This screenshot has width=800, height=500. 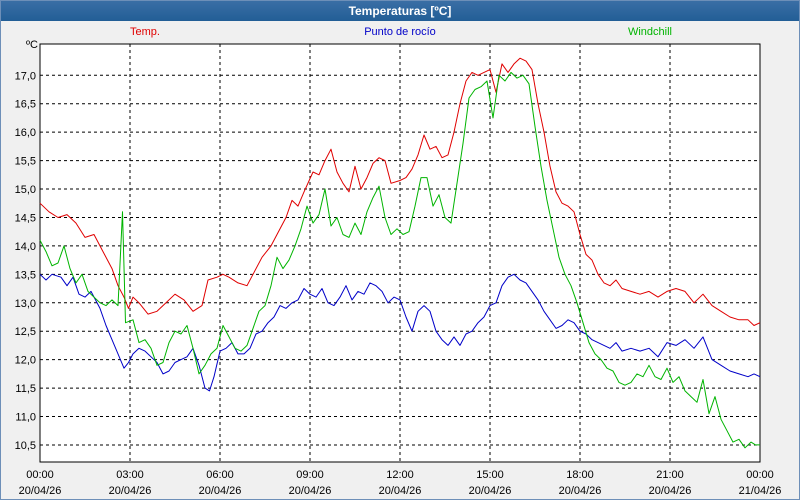 What do you see at coordinates (25, 76) in the screenshot?
I see `y-tick-label: 17,0` at bounding box center [25, 76].